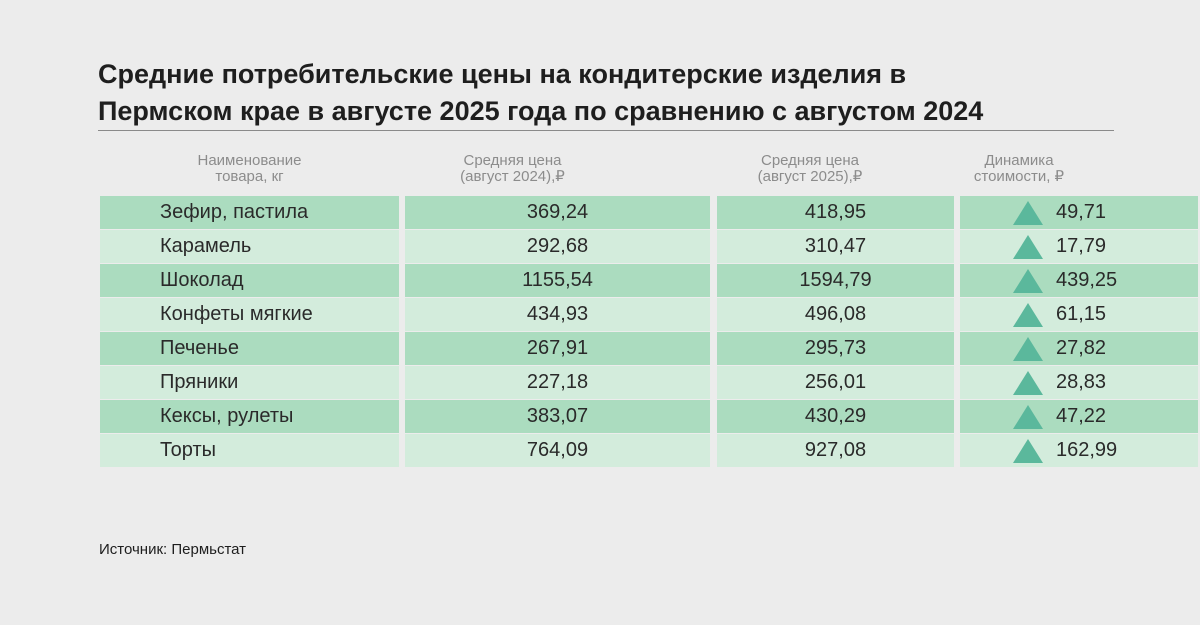 The image size is (1200, 625). I want to click on table-row: Конфеты мягкие 434,93 496,08 61,15, so click(649, 314).